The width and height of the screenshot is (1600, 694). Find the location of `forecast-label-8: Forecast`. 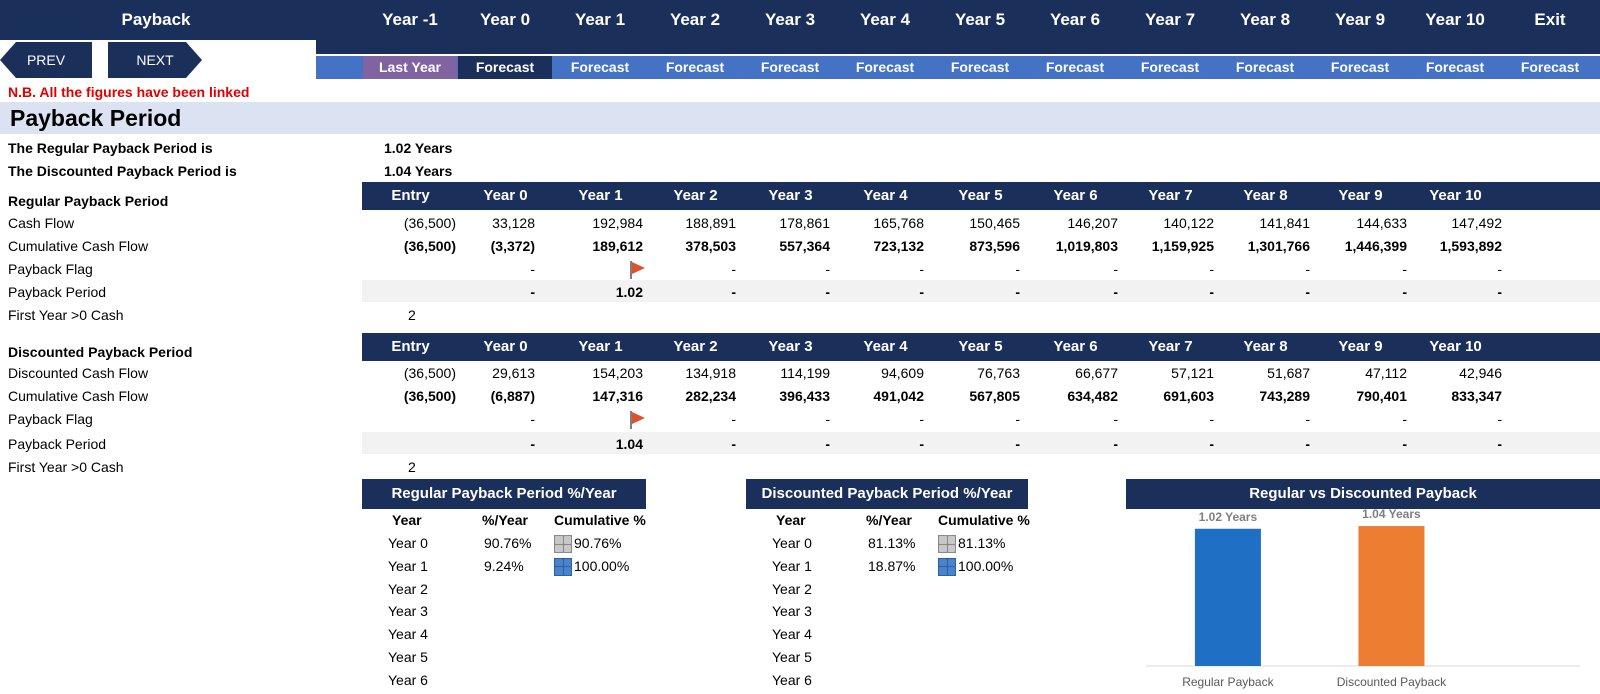

forecast-label-8: Forecast is located at coordinates (1170, 67).